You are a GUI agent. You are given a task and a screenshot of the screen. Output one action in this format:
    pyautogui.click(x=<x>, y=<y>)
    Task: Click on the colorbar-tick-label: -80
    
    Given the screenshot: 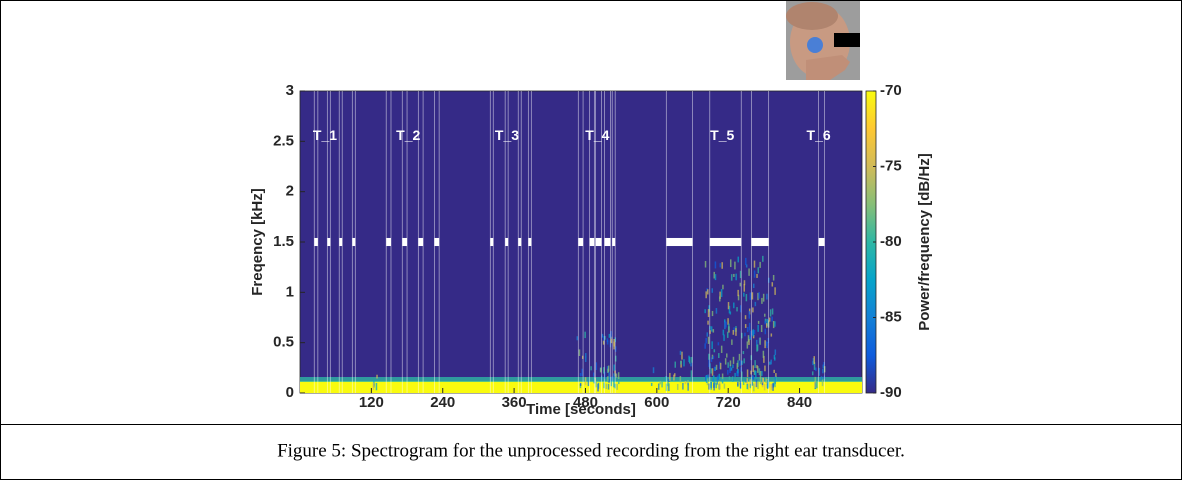 What is the action you would take?
    pyautogui.click(x=891, y=241)
    